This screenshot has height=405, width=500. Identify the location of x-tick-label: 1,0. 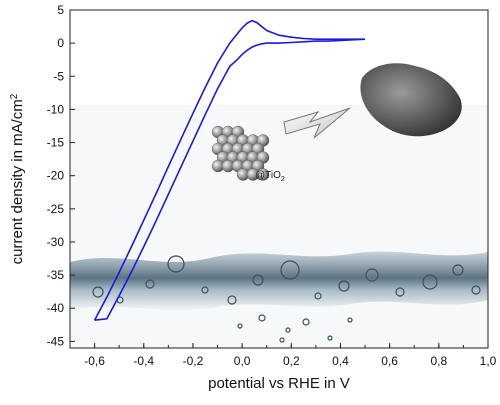
(488, 361).